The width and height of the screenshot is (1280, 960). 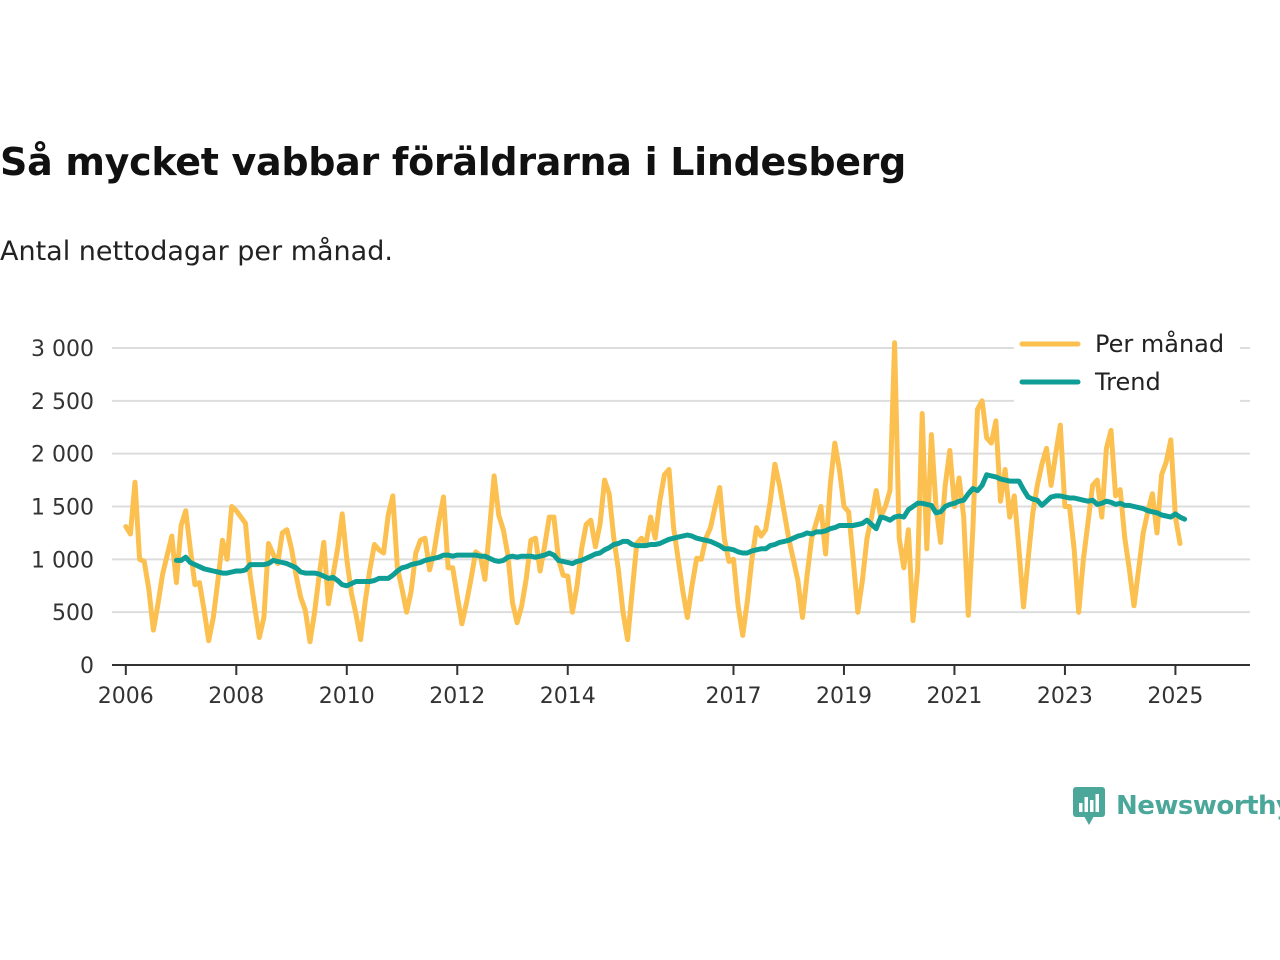 I want to click on x-tick-label: 2010, so click(x=347, y=696).